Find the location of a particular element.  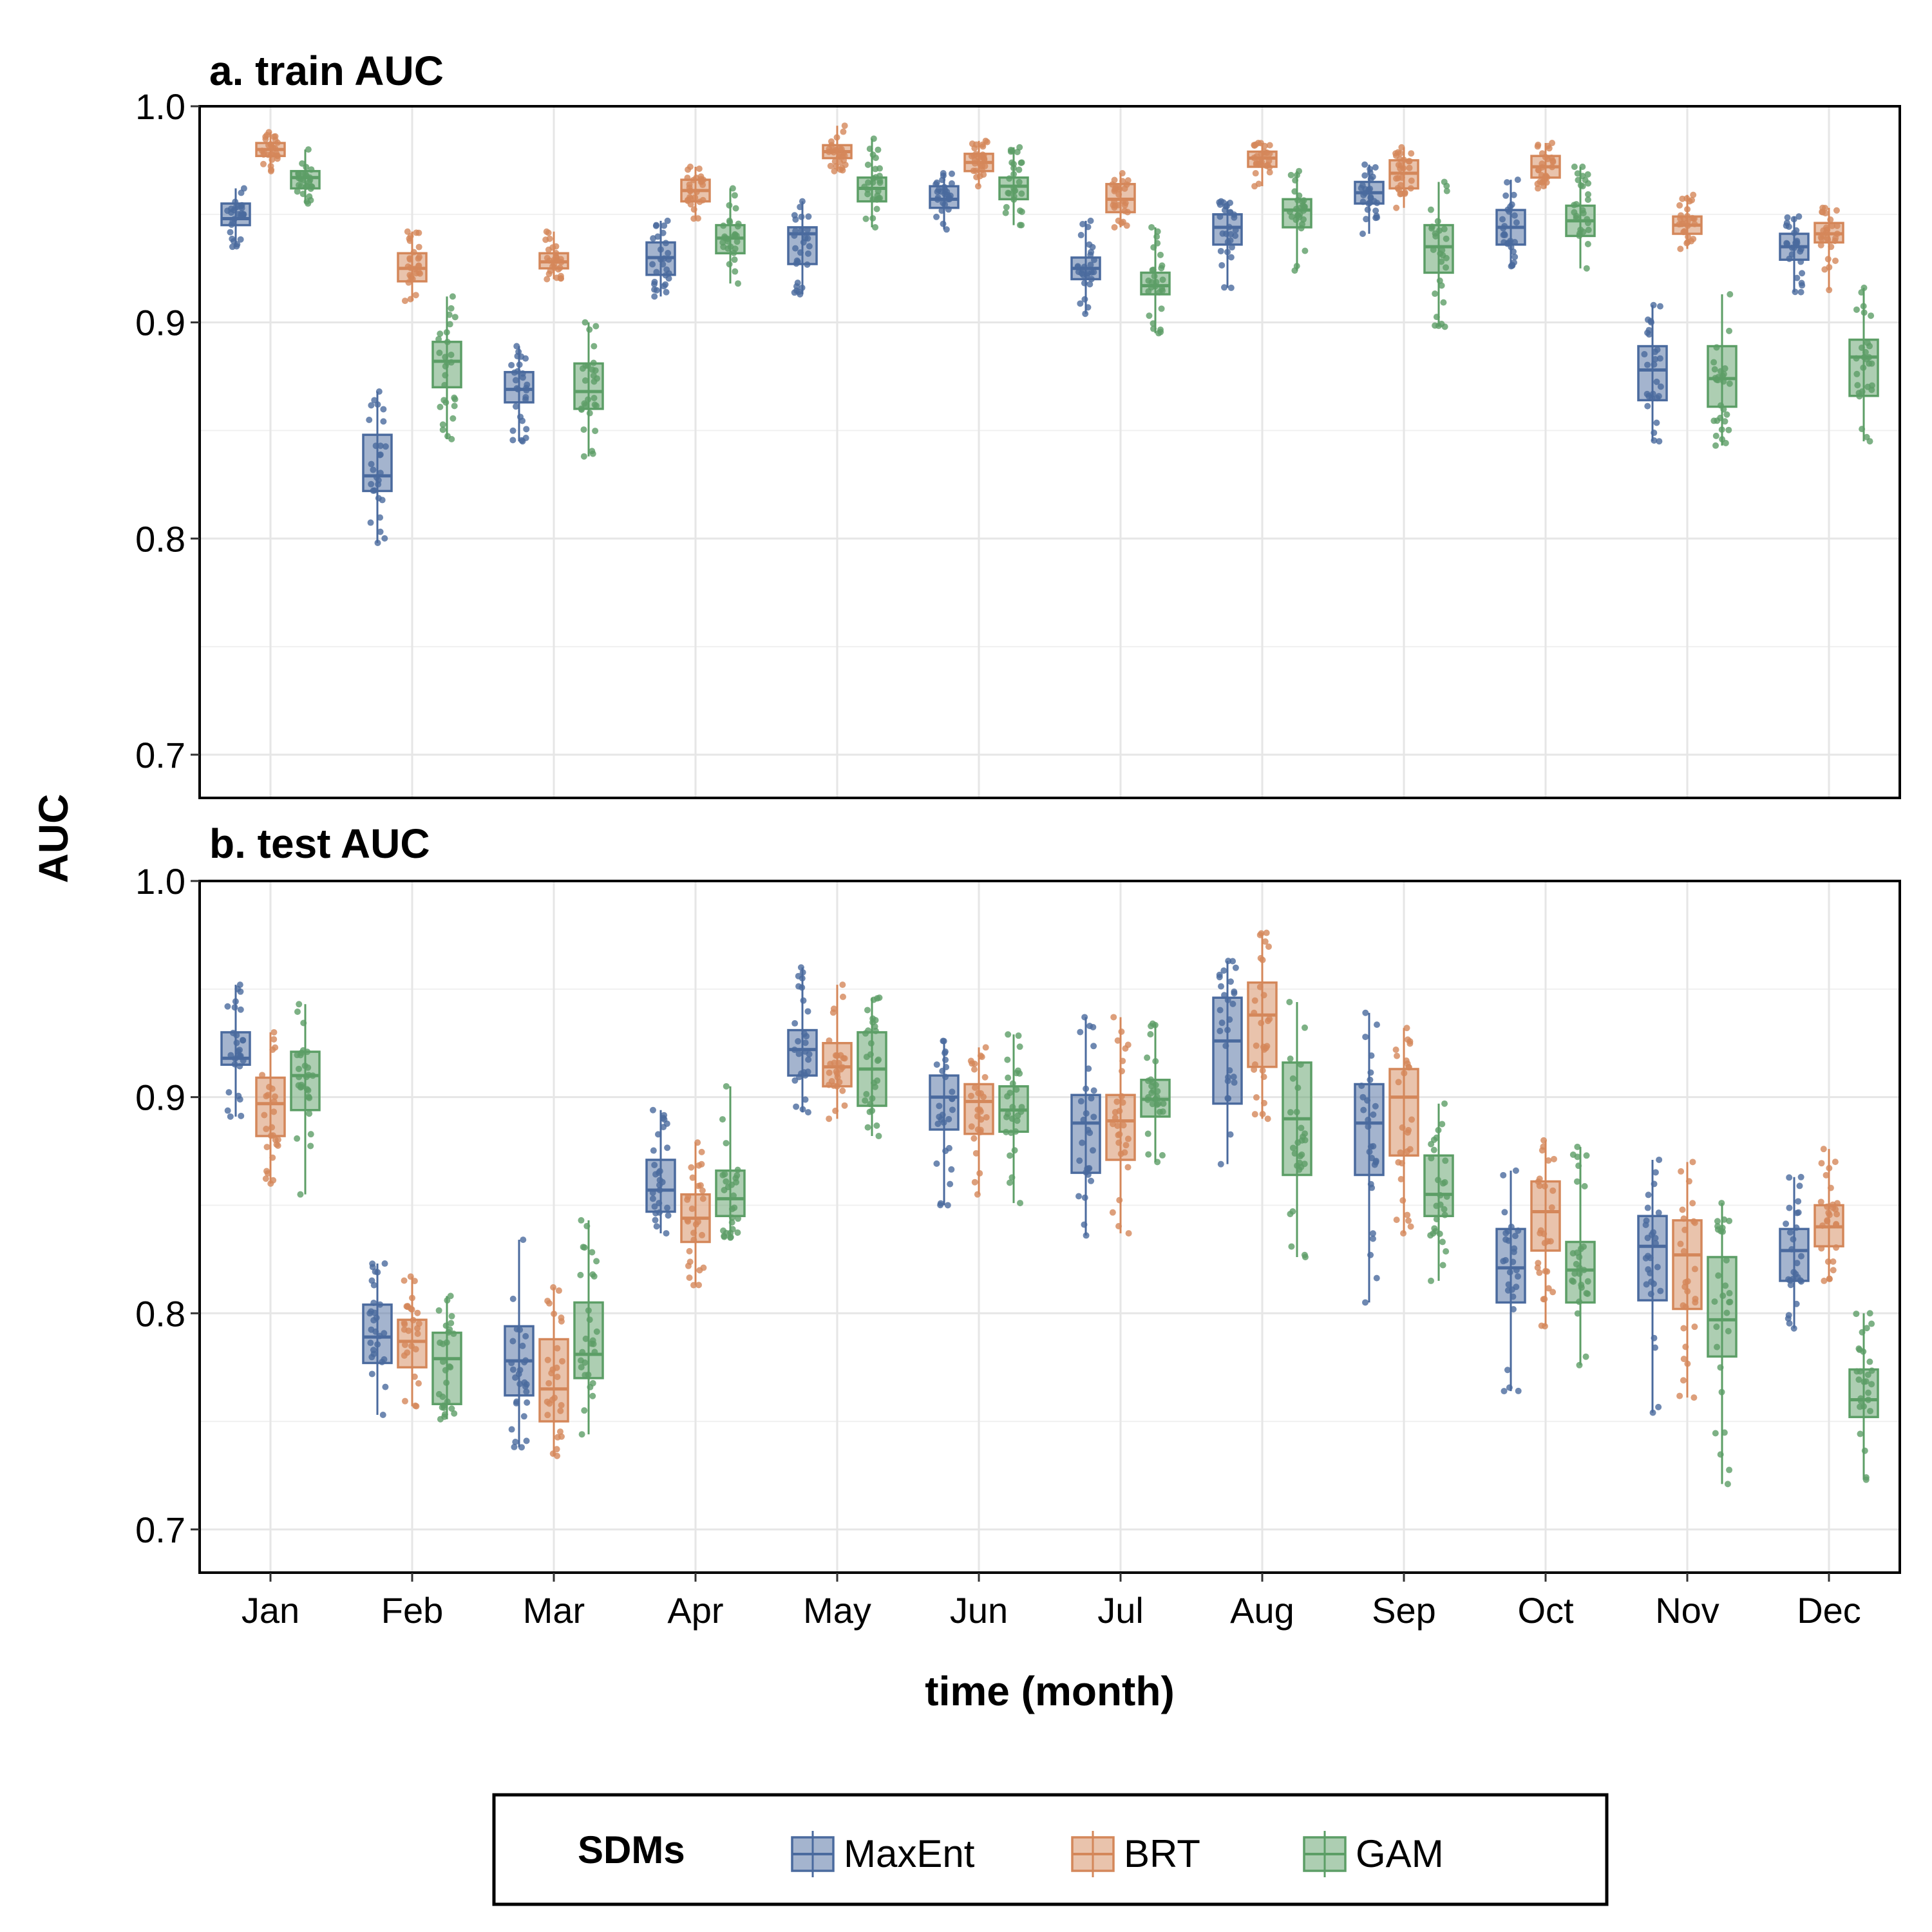

box-gam-feb is located at coordinates (447, 1358).